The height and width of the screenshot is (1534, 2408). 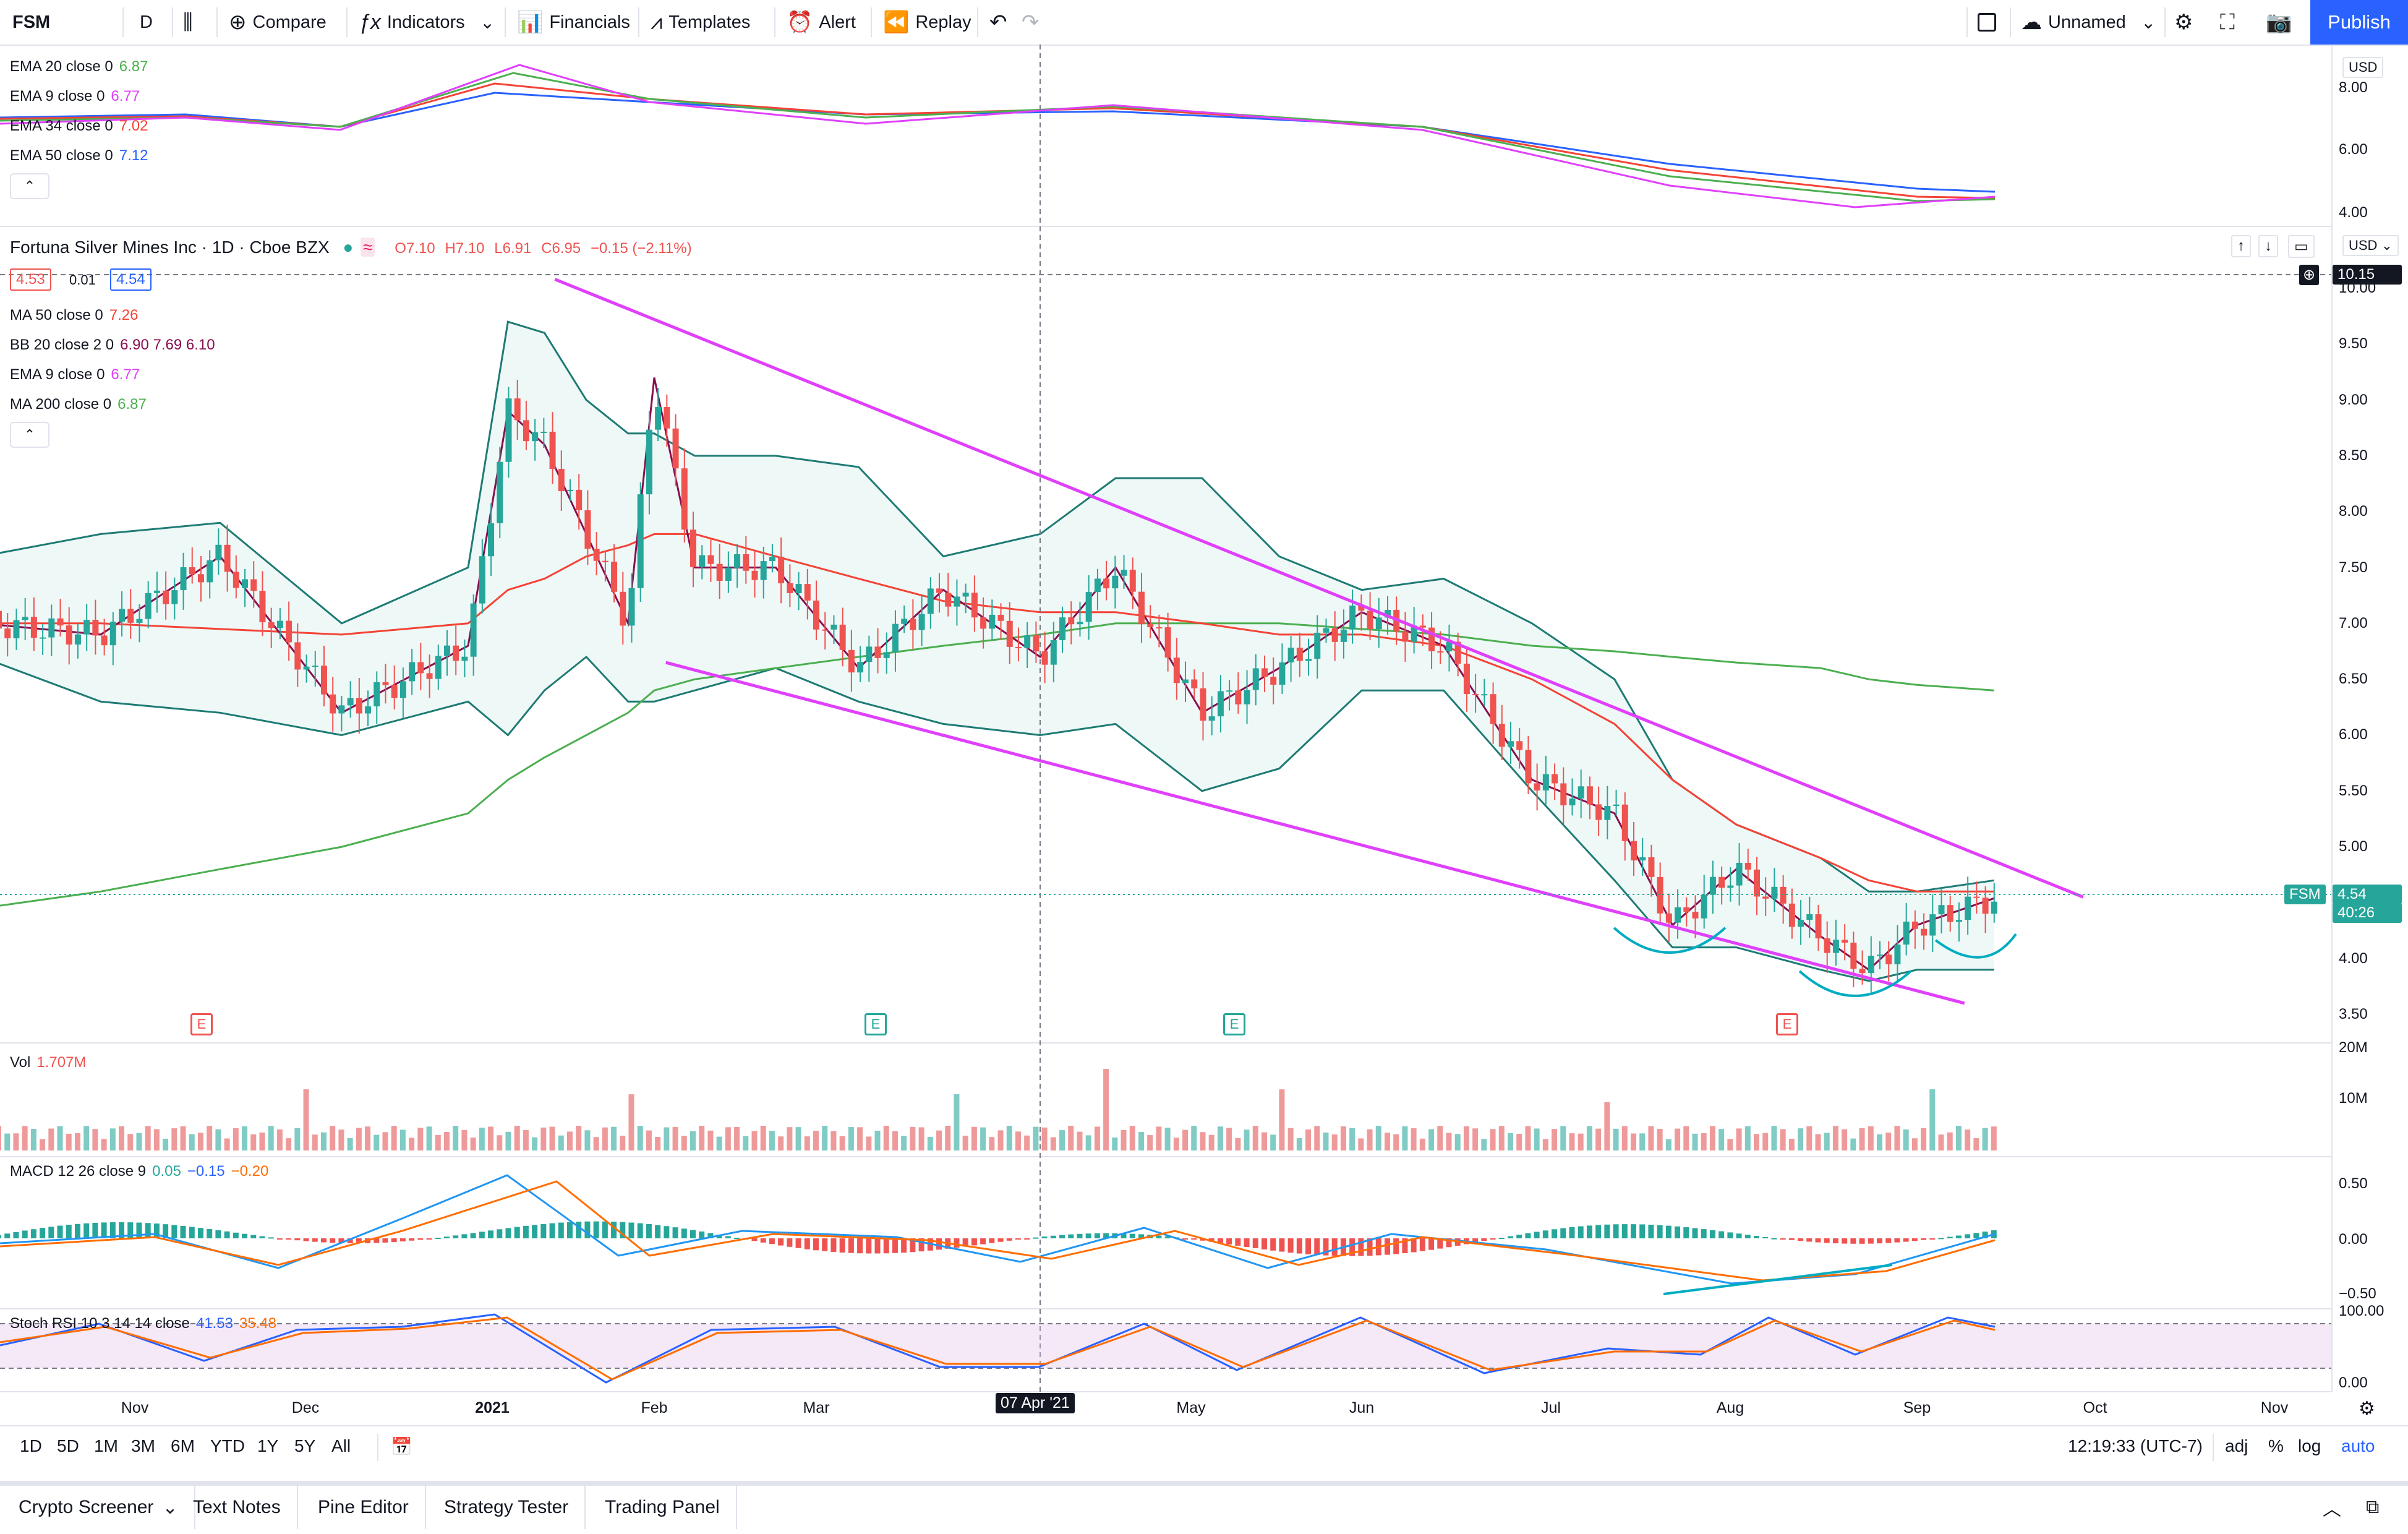 I want to click on ma-200-legend: MA 200 close 0 6.87, so click(x=78, y=404).